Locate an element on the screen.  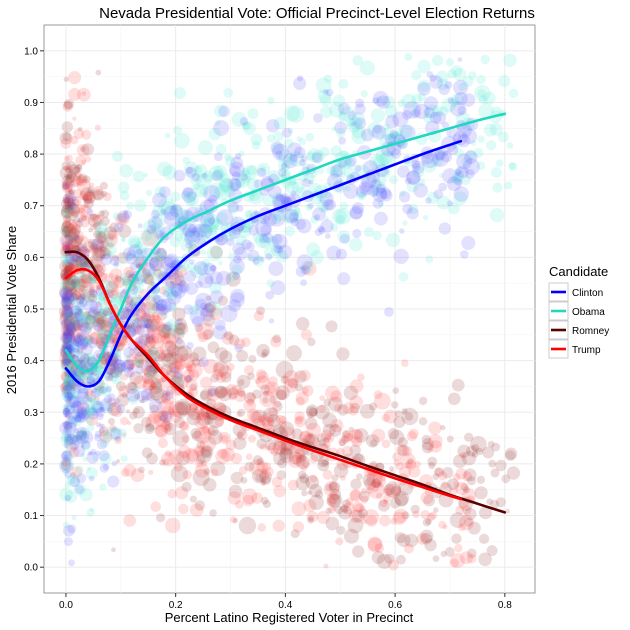
y-tick-label: 0.4 is located at coordinates (31, 361).